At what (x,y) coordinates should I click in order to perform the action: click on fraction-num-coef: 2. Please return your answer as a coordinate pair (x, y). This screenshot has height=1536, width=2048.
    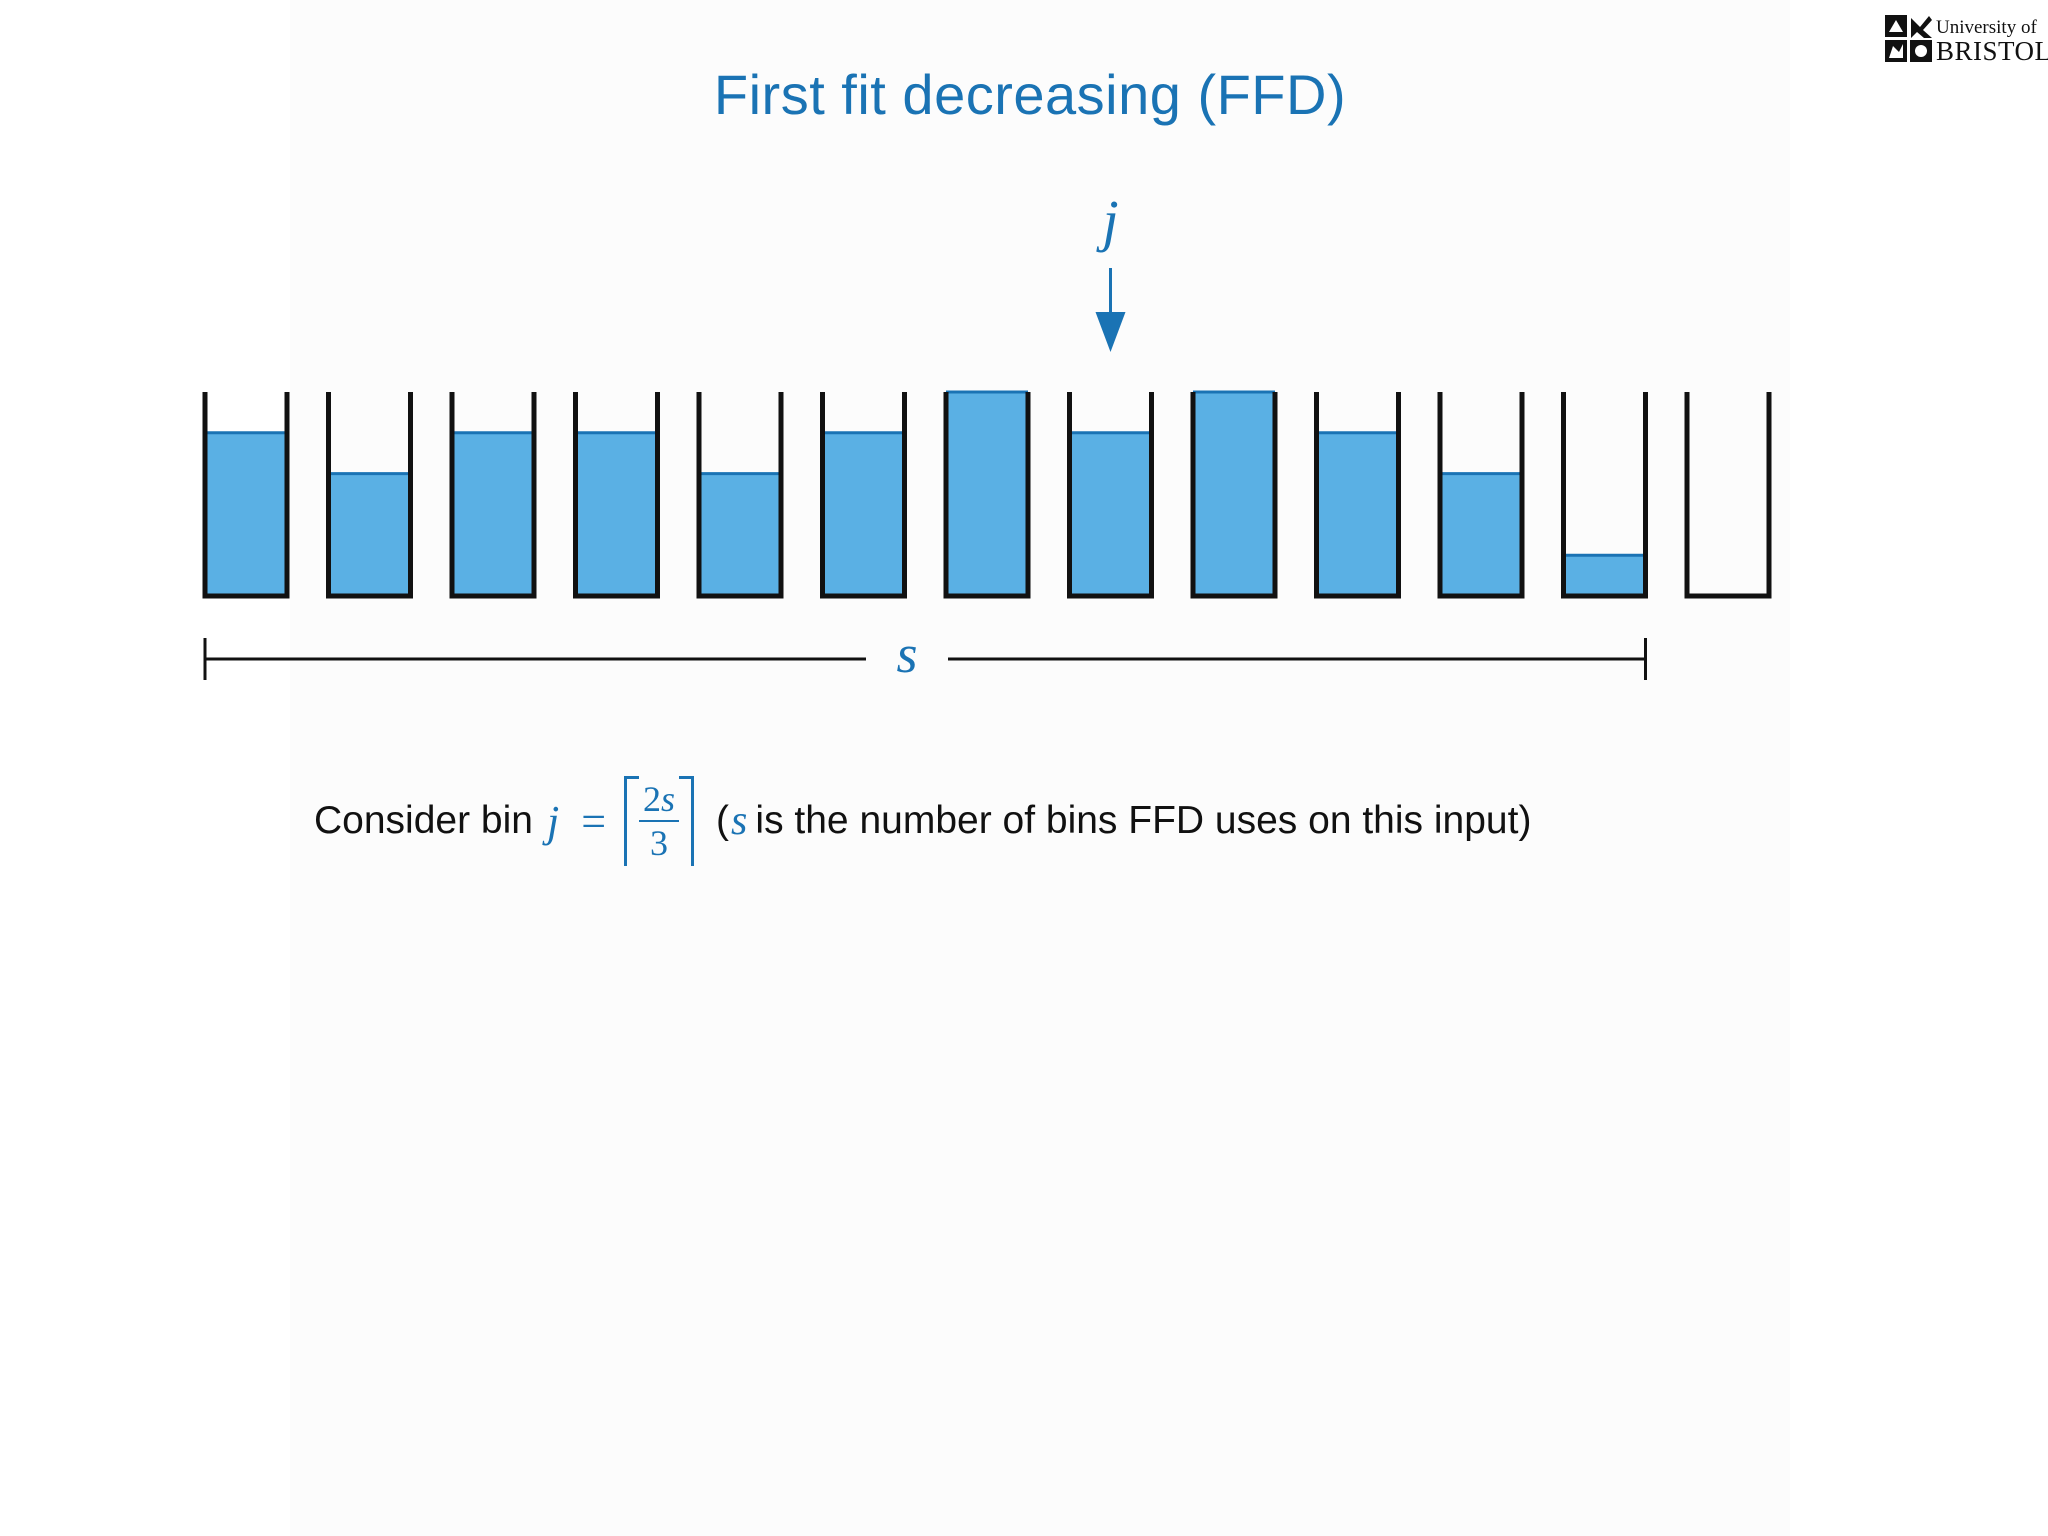
    Looking at the image, I should click on (652, 799).